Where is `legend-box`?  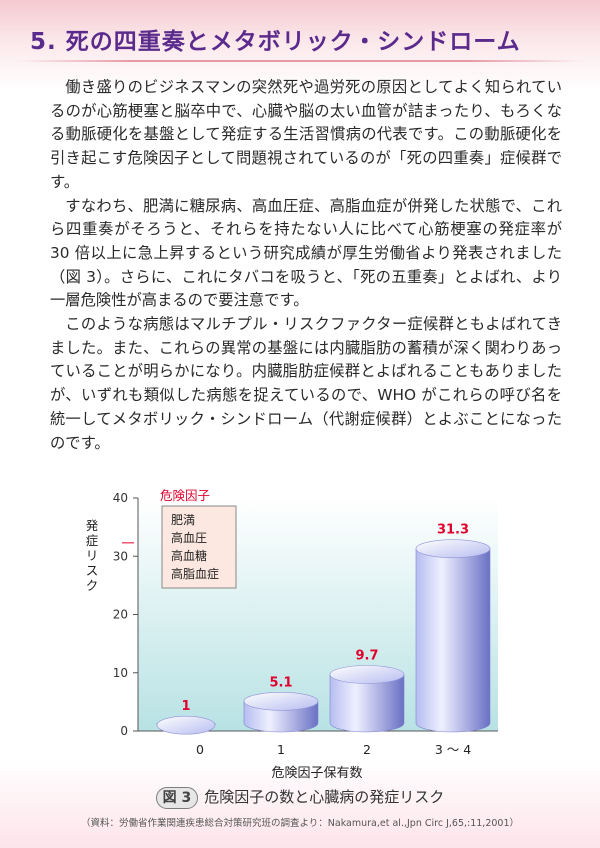 legend-box is located at coordinates (199, 547).